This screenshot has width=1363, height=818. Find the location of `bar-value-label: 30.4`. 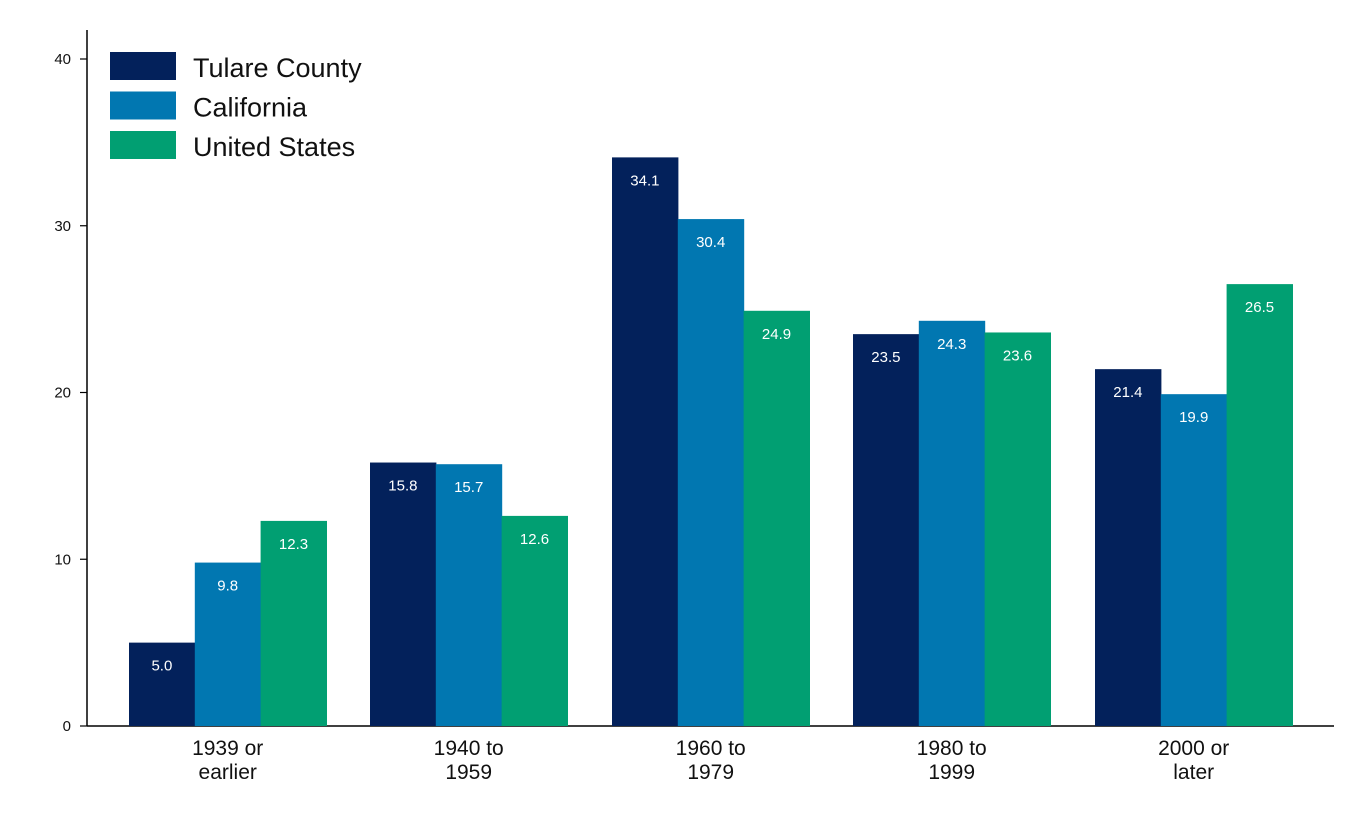

bar-value-label: 30.4 is located at coordinates (710, 242).